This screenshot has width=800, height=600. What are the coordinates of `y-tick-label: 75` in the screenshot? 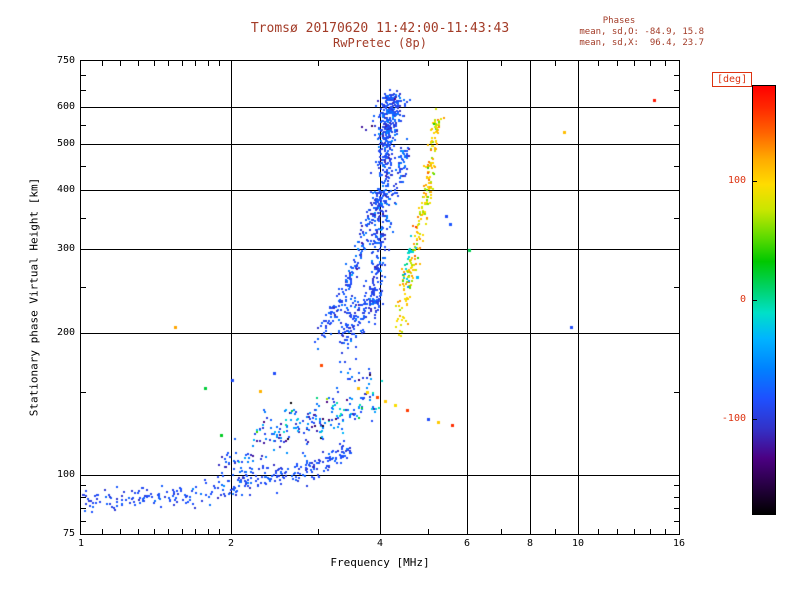 It's located at (68, 533).